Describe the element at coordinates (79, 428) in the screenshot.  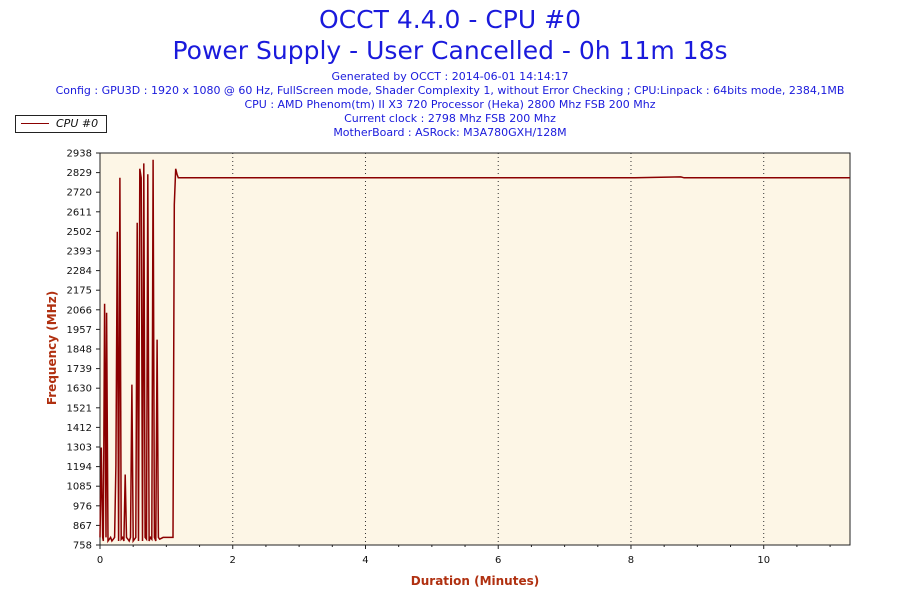
I see `y-tick-label: 1412` at that location.